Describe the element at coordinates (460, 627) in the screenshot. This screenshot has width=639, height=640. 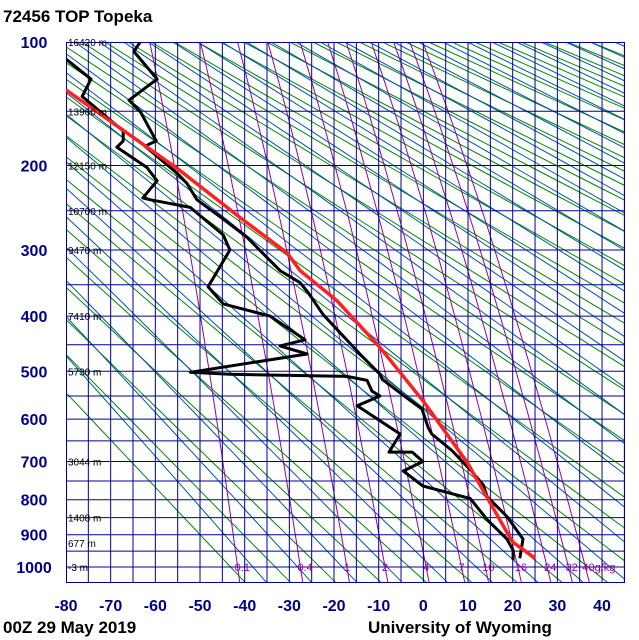
I see `footer-source: University of Wyoming` at that location.